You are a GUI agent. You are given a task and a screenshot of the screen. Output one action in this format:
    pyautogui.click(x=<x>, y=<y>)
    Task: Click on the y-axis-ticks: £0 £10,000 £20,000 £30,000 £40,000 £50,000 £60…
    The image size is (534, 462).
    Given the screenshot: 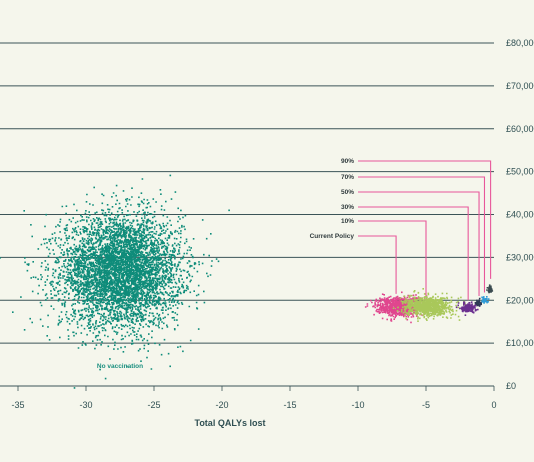 What is the action you would take?
    pyautogui.click(x=520, y=214)
    